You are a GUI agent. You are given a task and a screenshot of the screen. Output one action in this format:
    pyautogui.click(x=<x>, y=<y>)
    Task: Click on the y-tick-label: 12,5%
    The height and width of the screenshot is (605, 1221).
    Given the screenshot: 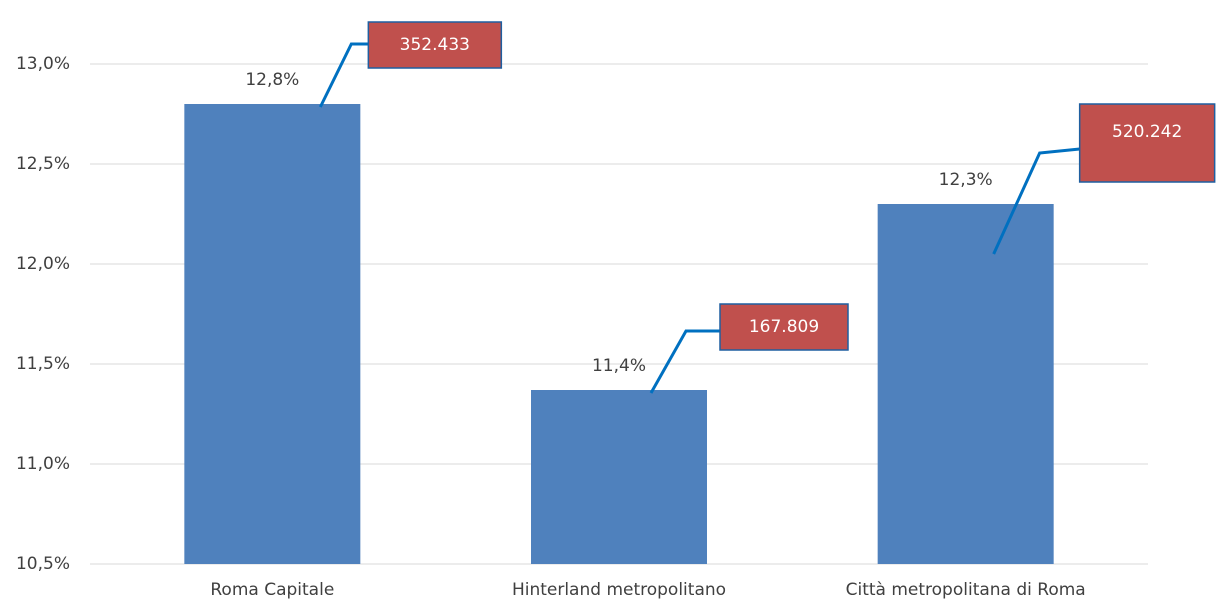 What is the action you would take?
    pyautogui.click(x=43, y=164)
    